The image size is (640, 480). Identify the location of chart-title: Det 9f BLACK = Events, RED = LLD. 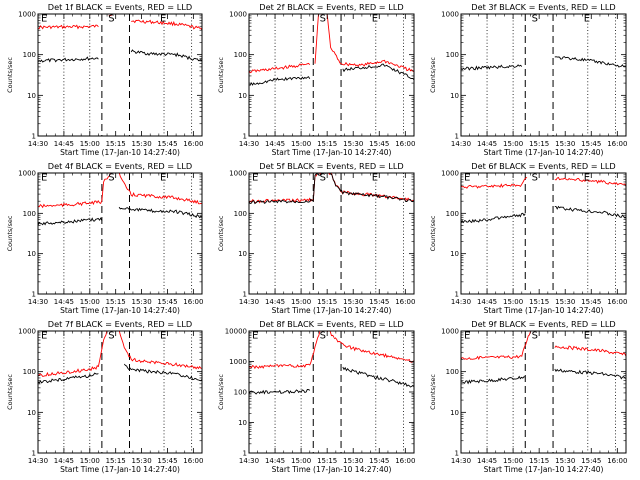
(543, 324).